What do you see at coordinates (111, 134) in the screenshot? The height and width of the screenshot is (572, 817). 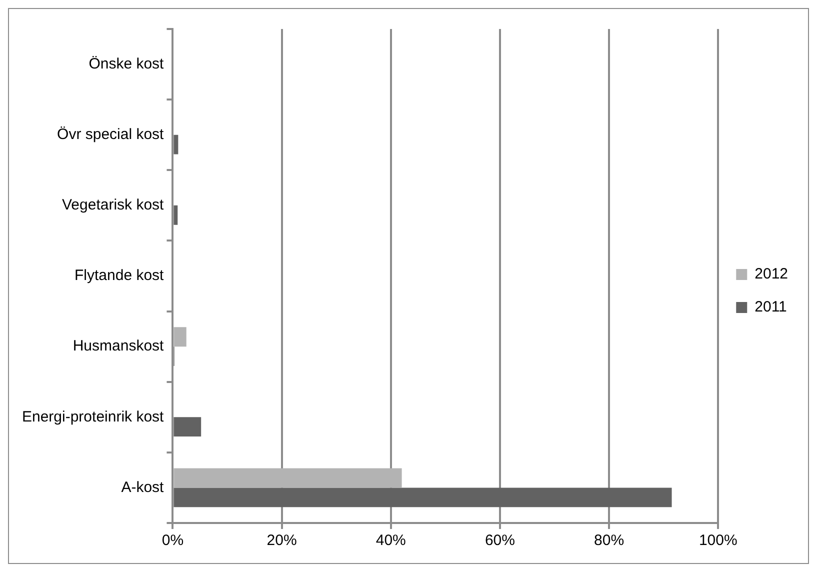 I see `y-tick-label: Övr special kost` at bounding box center [111, 134].